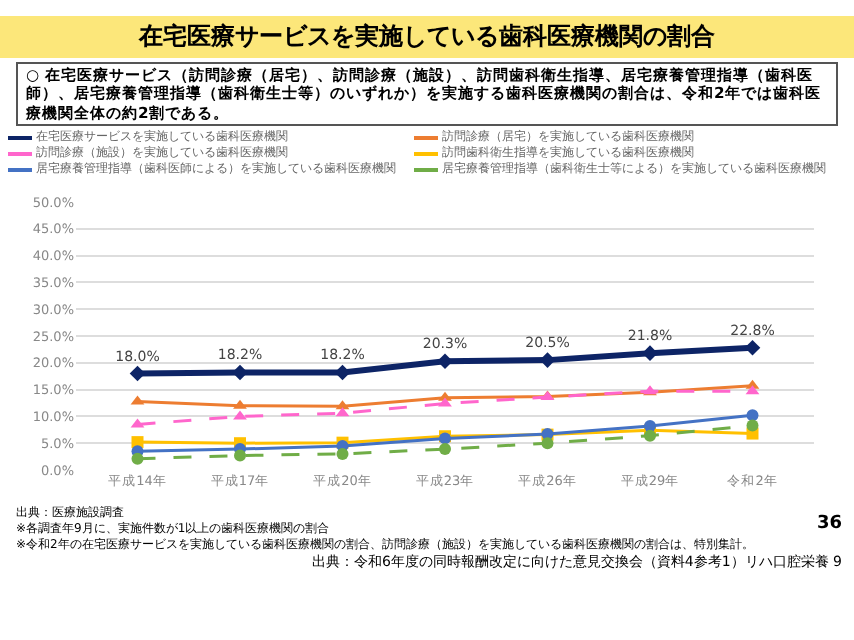 This screenshot has height=640, width=854. I want to click on text: 36, so click(829, 526).